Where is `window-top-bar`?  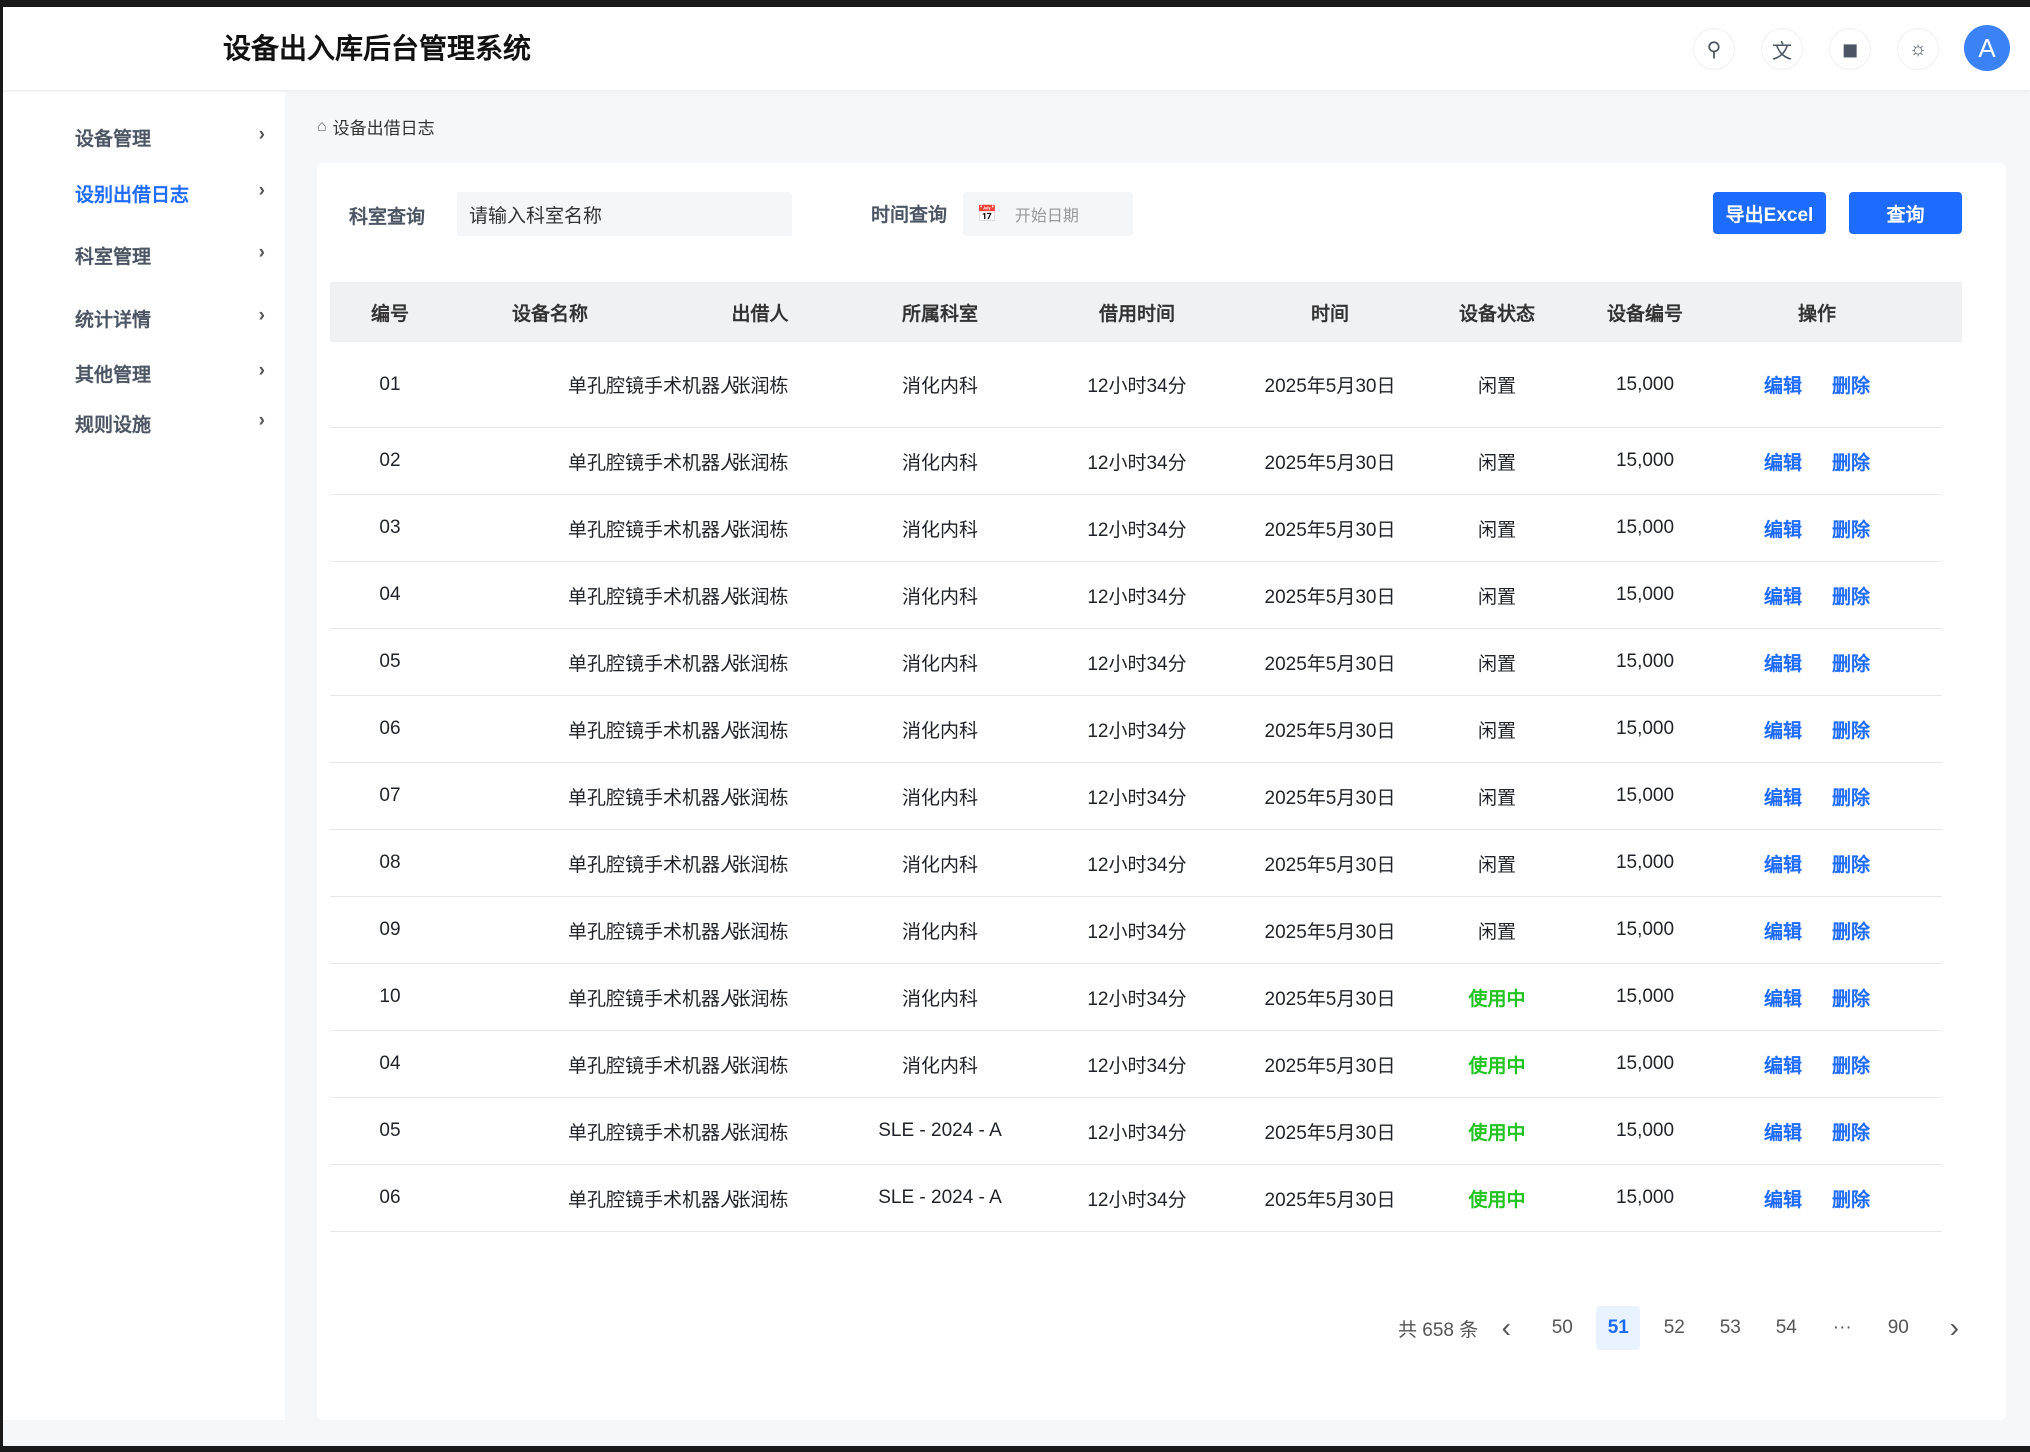 window-top-bar is located at coordinates (1015, 3).